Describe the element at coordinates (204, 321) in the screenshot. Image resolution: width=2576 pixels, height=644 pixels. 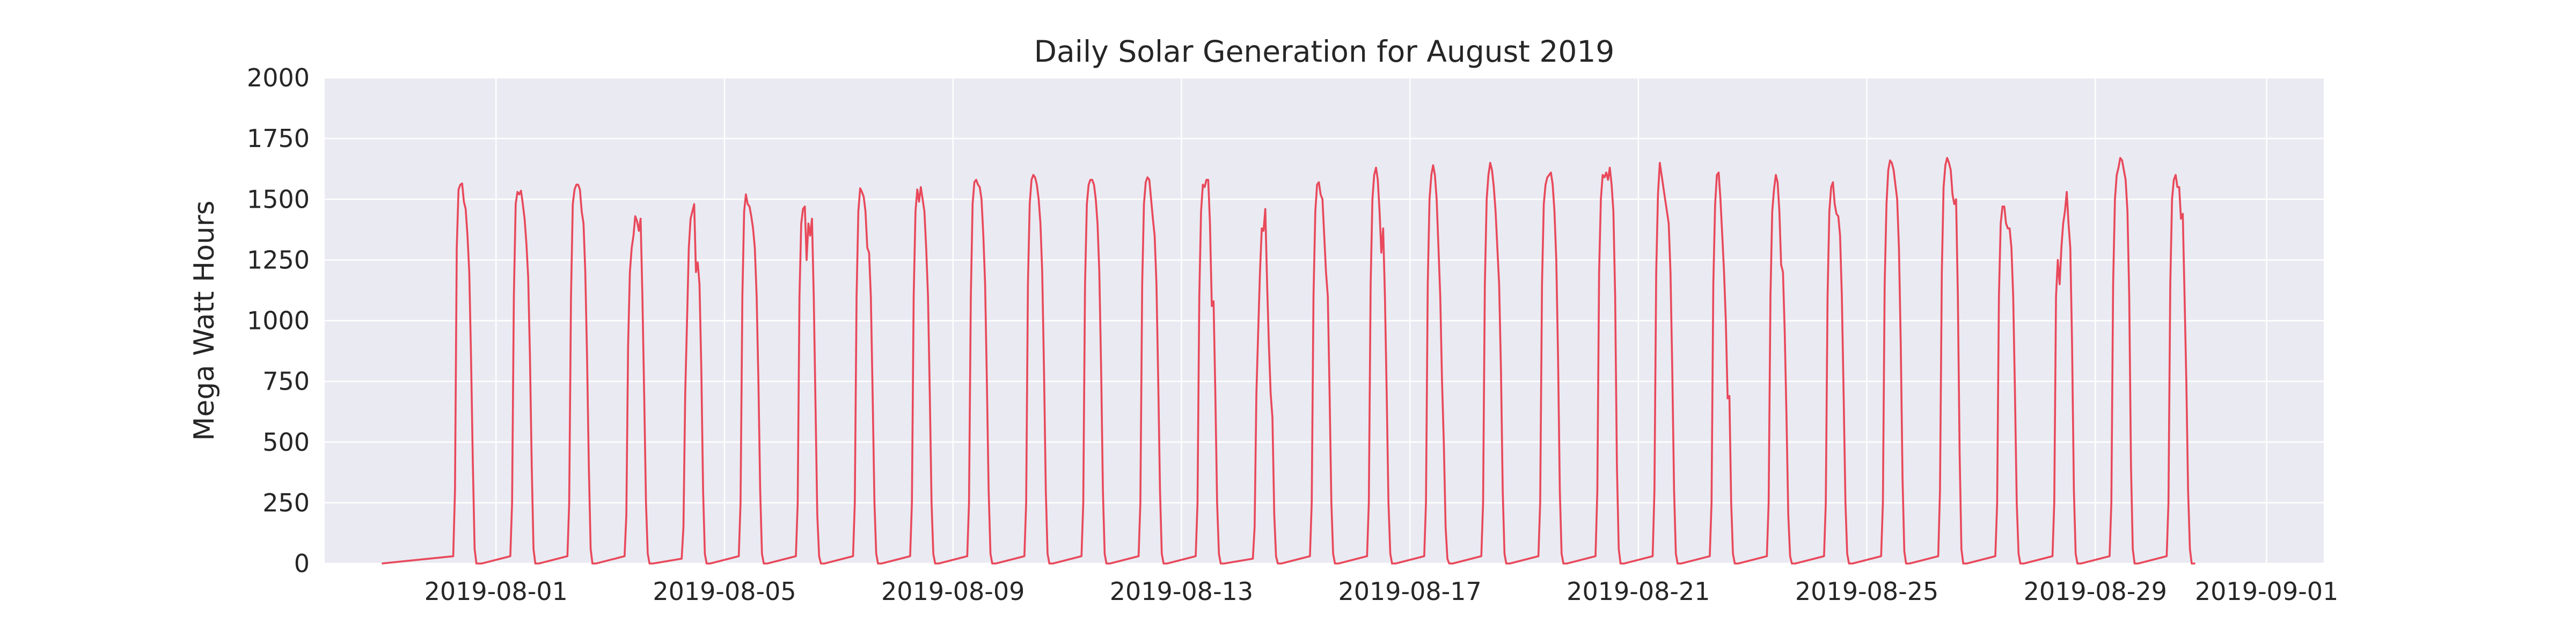
I see `y-axis-label: Mega Watt Hours` at that location.